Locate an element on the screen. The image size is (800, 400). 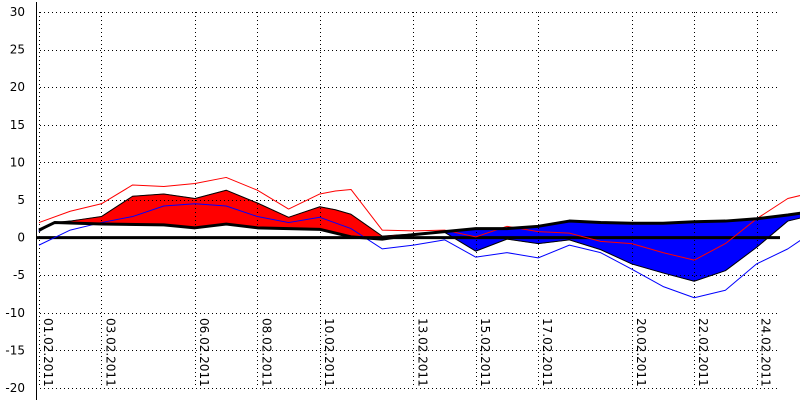
y-tick-label: -10 is located at coordinates (15, 313).